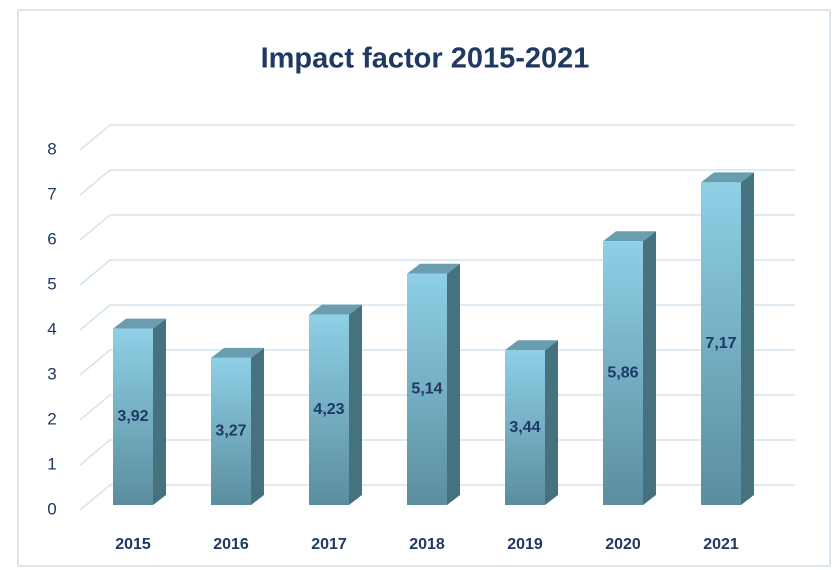 Image resolution: width=835 pixels, height=570 pixels. I want to click on y-tick-label: 8, so click(51, 148).